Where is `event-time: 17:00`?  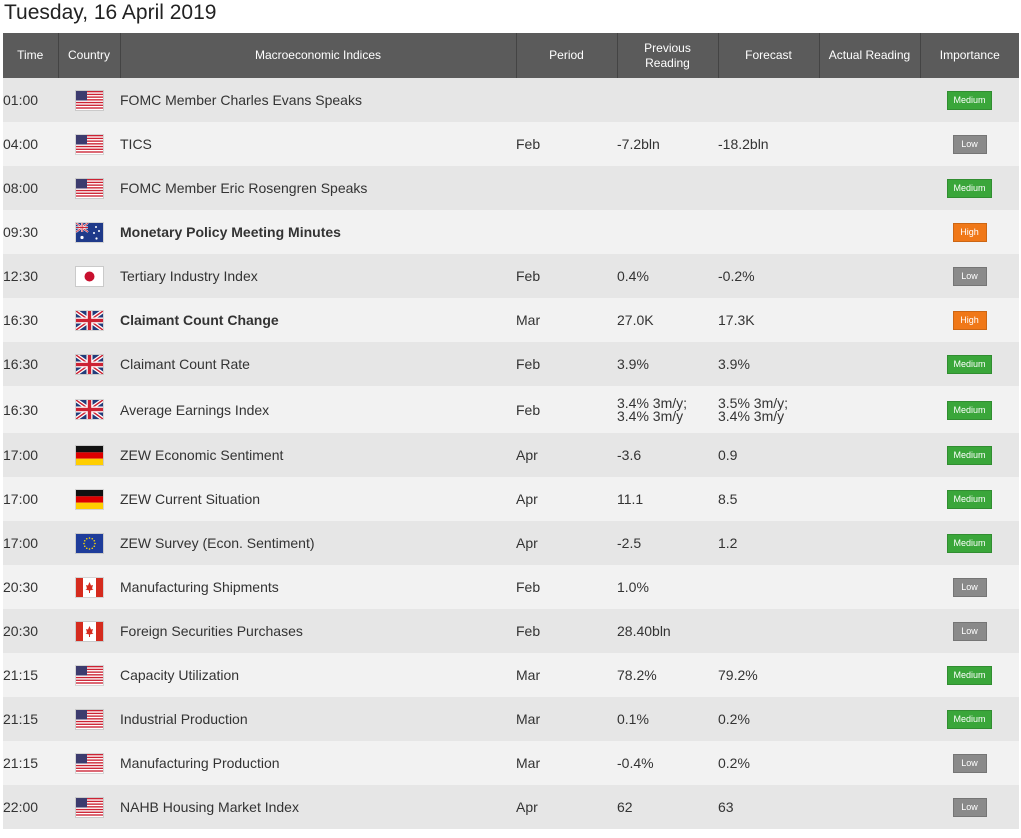 event-time: 17:00 is located at coordinates (30, 543).